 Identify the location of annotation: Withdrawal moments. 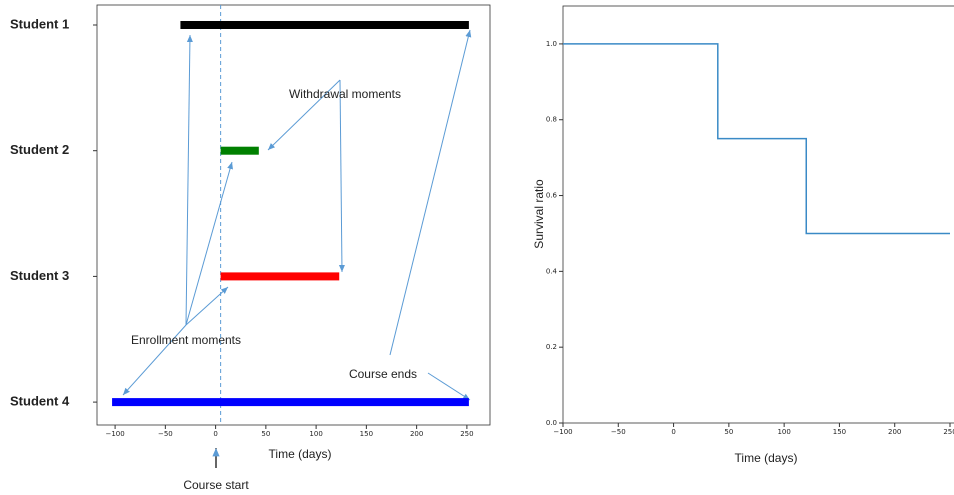
(345, 94).